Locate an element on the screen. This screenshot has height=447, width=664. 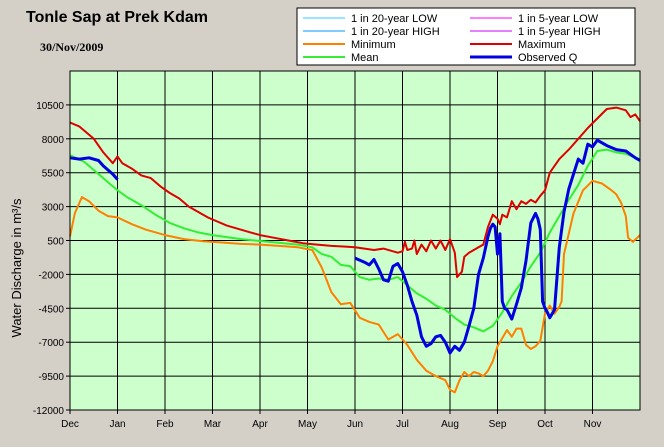
y-tick-label: -7000 is located at coordinates (51, 343).